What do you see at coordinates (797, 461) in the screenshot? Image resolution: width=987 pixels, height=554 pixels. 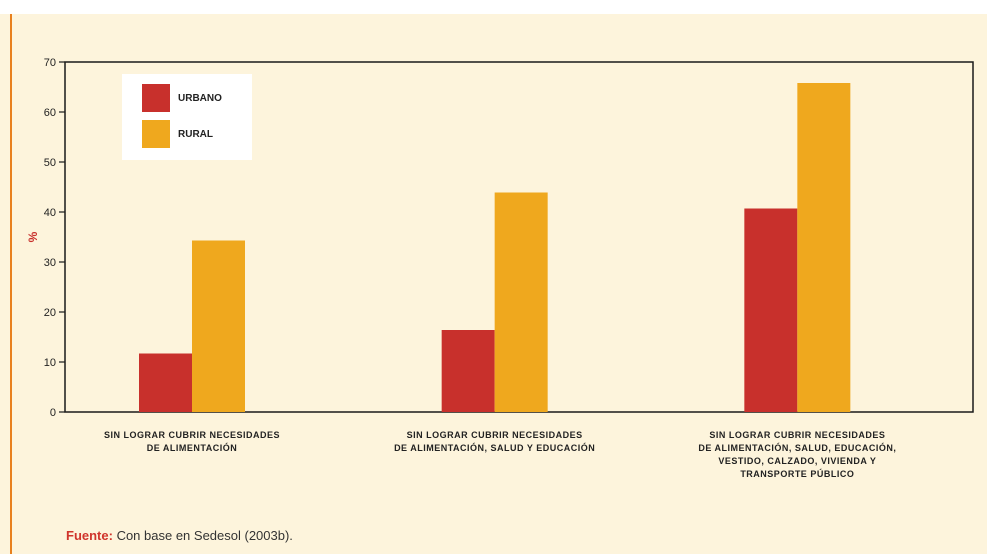 I see `category-label: VESTIDO, CALZADO, VIVIENDA Y` at bounding box center [797, 461].